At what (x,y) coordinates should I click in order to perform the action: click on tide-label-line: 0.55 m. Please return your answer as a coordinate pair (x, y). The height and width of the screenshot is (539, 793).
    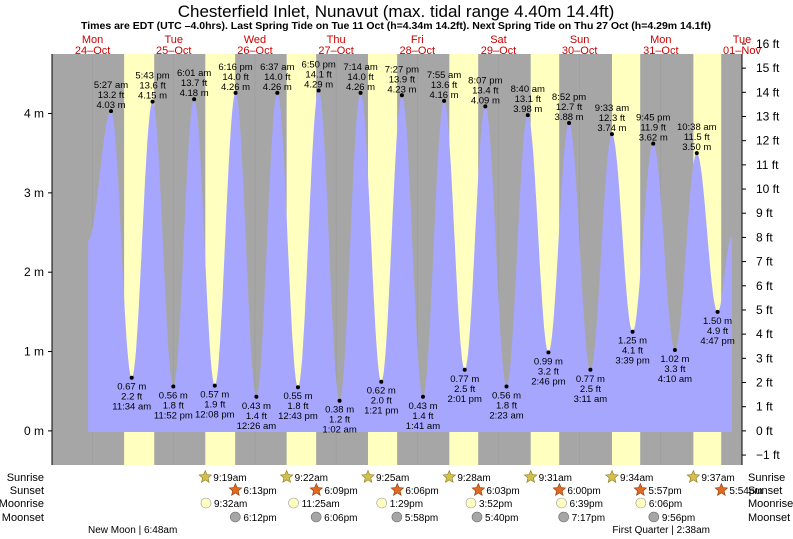
    Looking at the image, I should click on (297, 396).